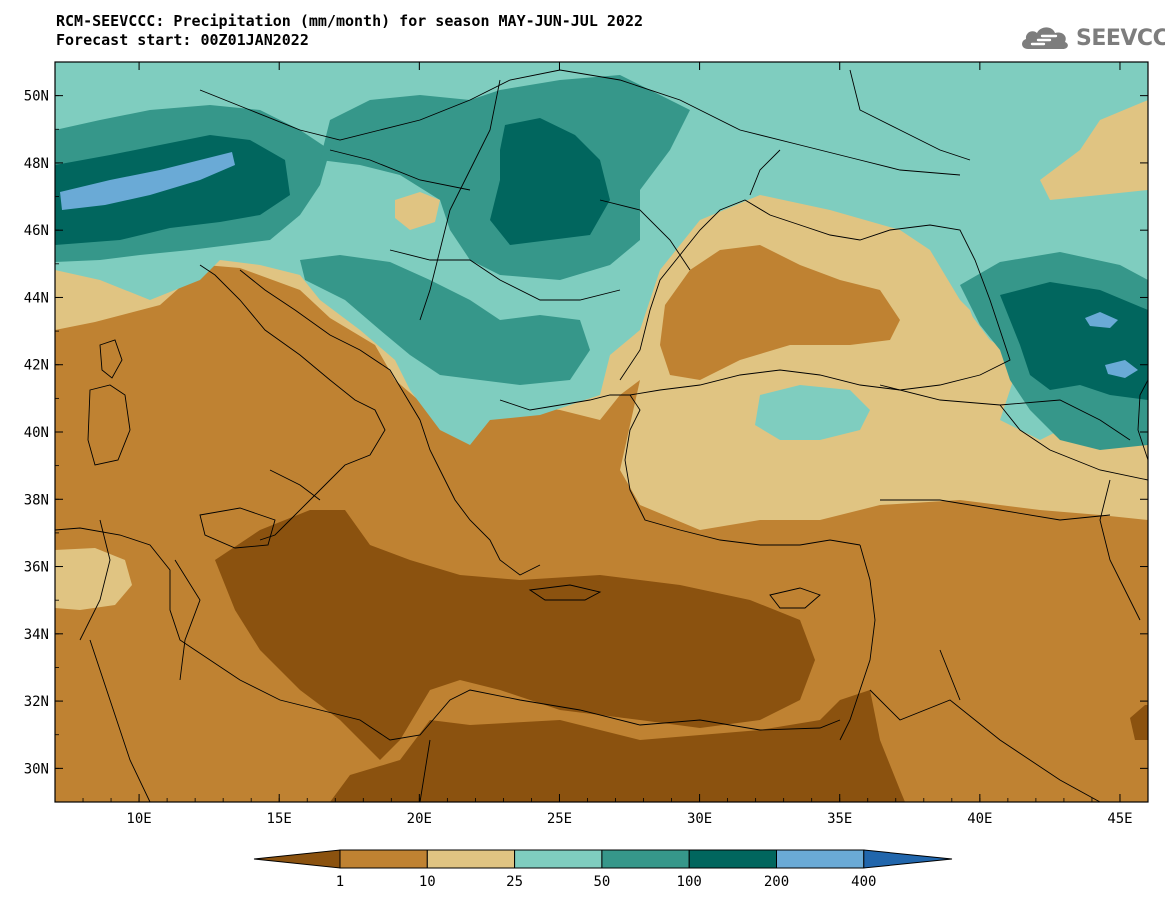  I want to click on colorbar-label-100: 100, so click(689, 882).